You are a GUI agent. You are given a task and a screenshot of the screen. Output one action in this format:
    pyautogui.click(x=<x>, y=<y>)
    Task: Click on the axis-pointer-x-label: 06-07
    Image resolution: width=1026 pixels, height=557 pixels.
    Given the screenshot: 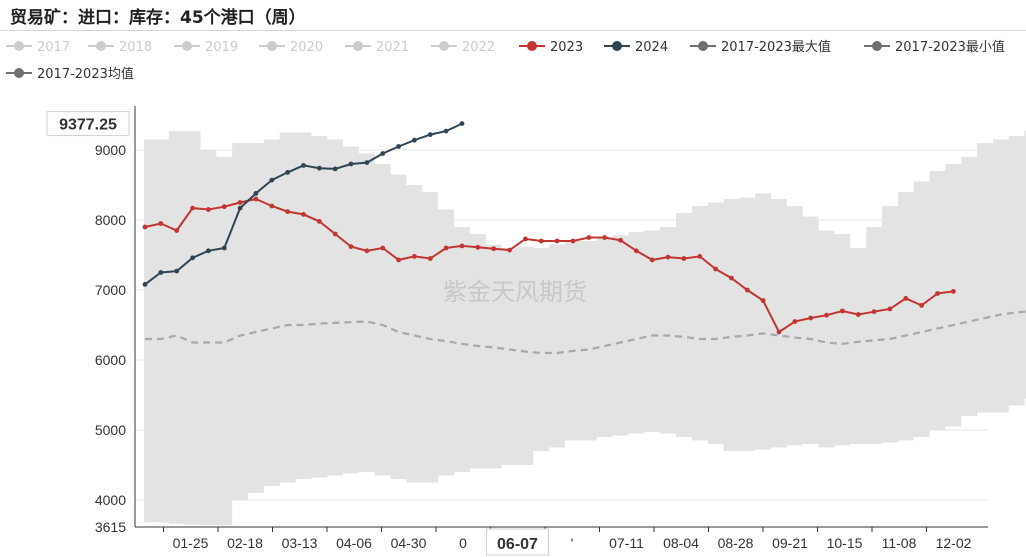 What is the action you would take?
    pyautogui.click(x=517, y=544)
    